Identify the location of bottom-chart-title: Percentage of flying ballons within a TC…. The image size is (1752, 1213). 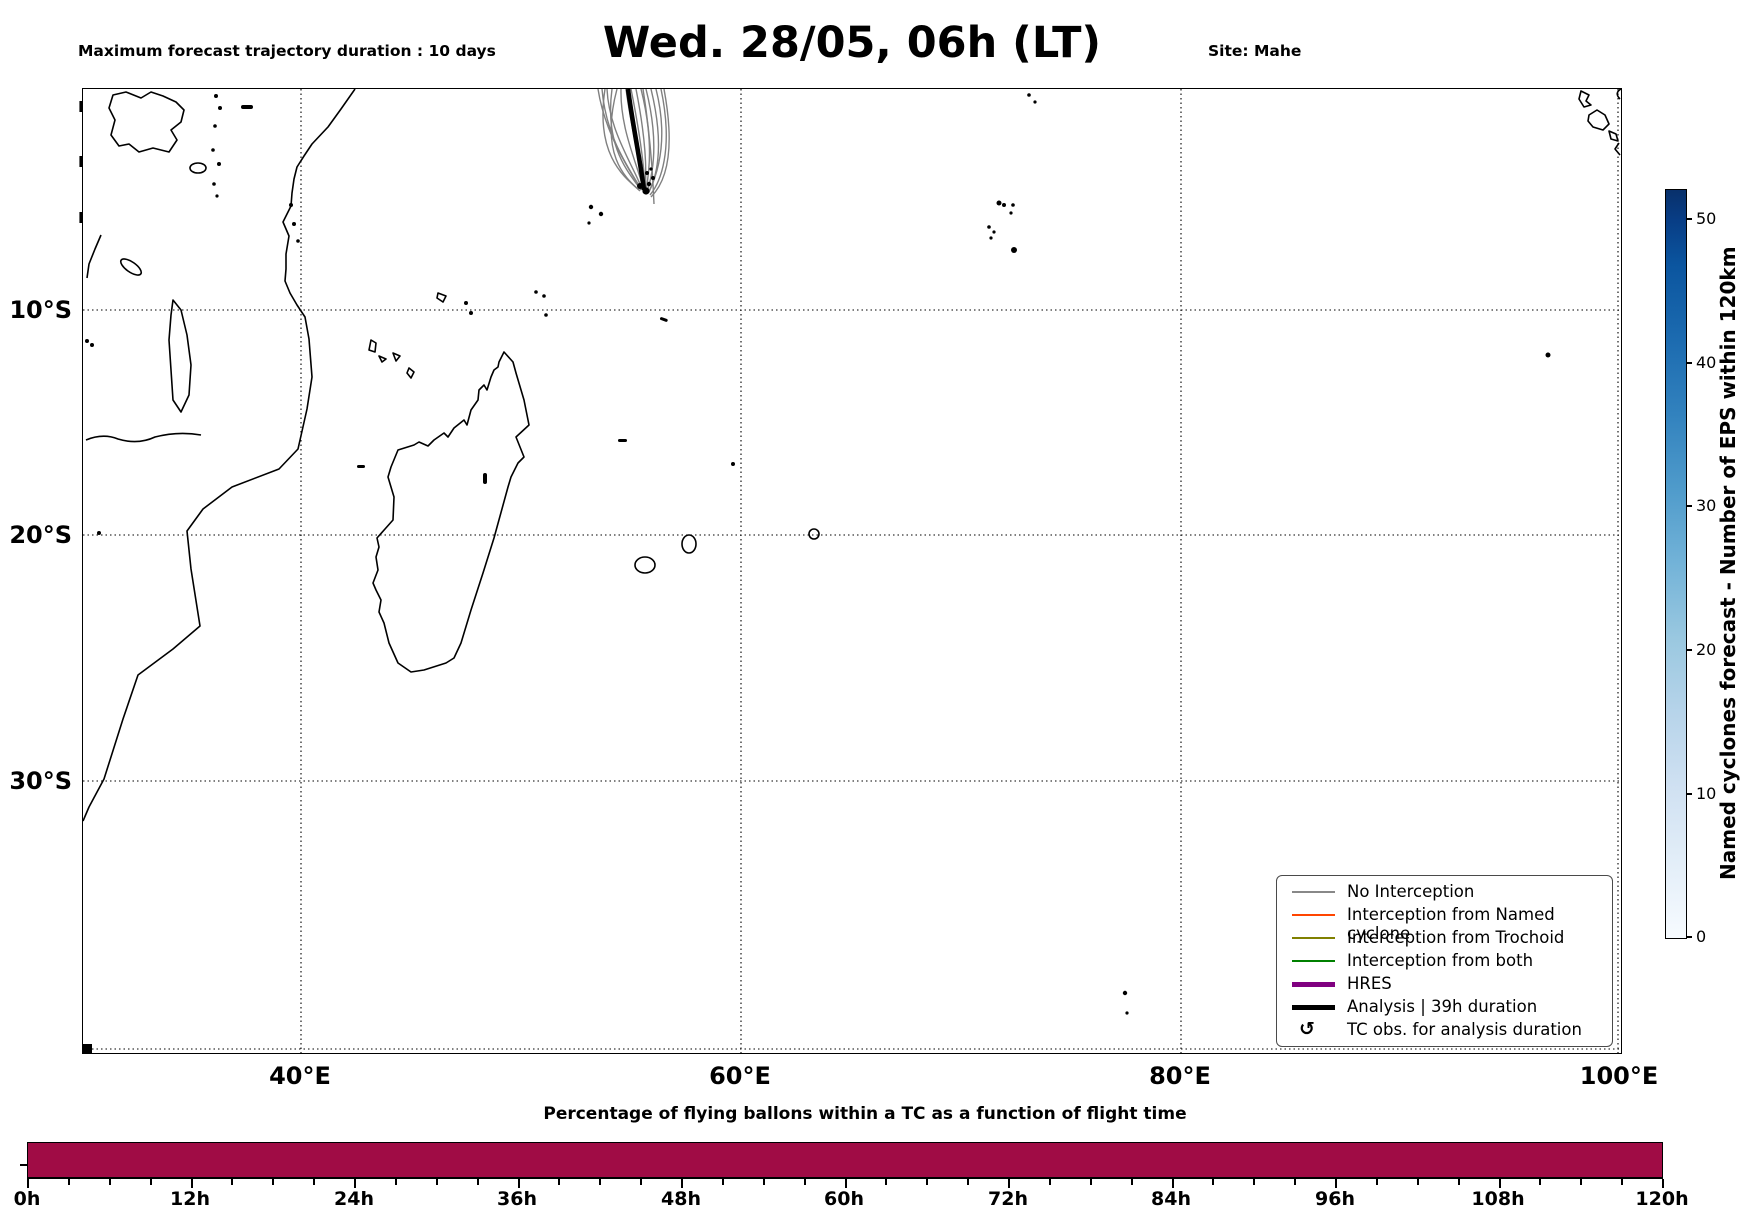
(865, 1114).